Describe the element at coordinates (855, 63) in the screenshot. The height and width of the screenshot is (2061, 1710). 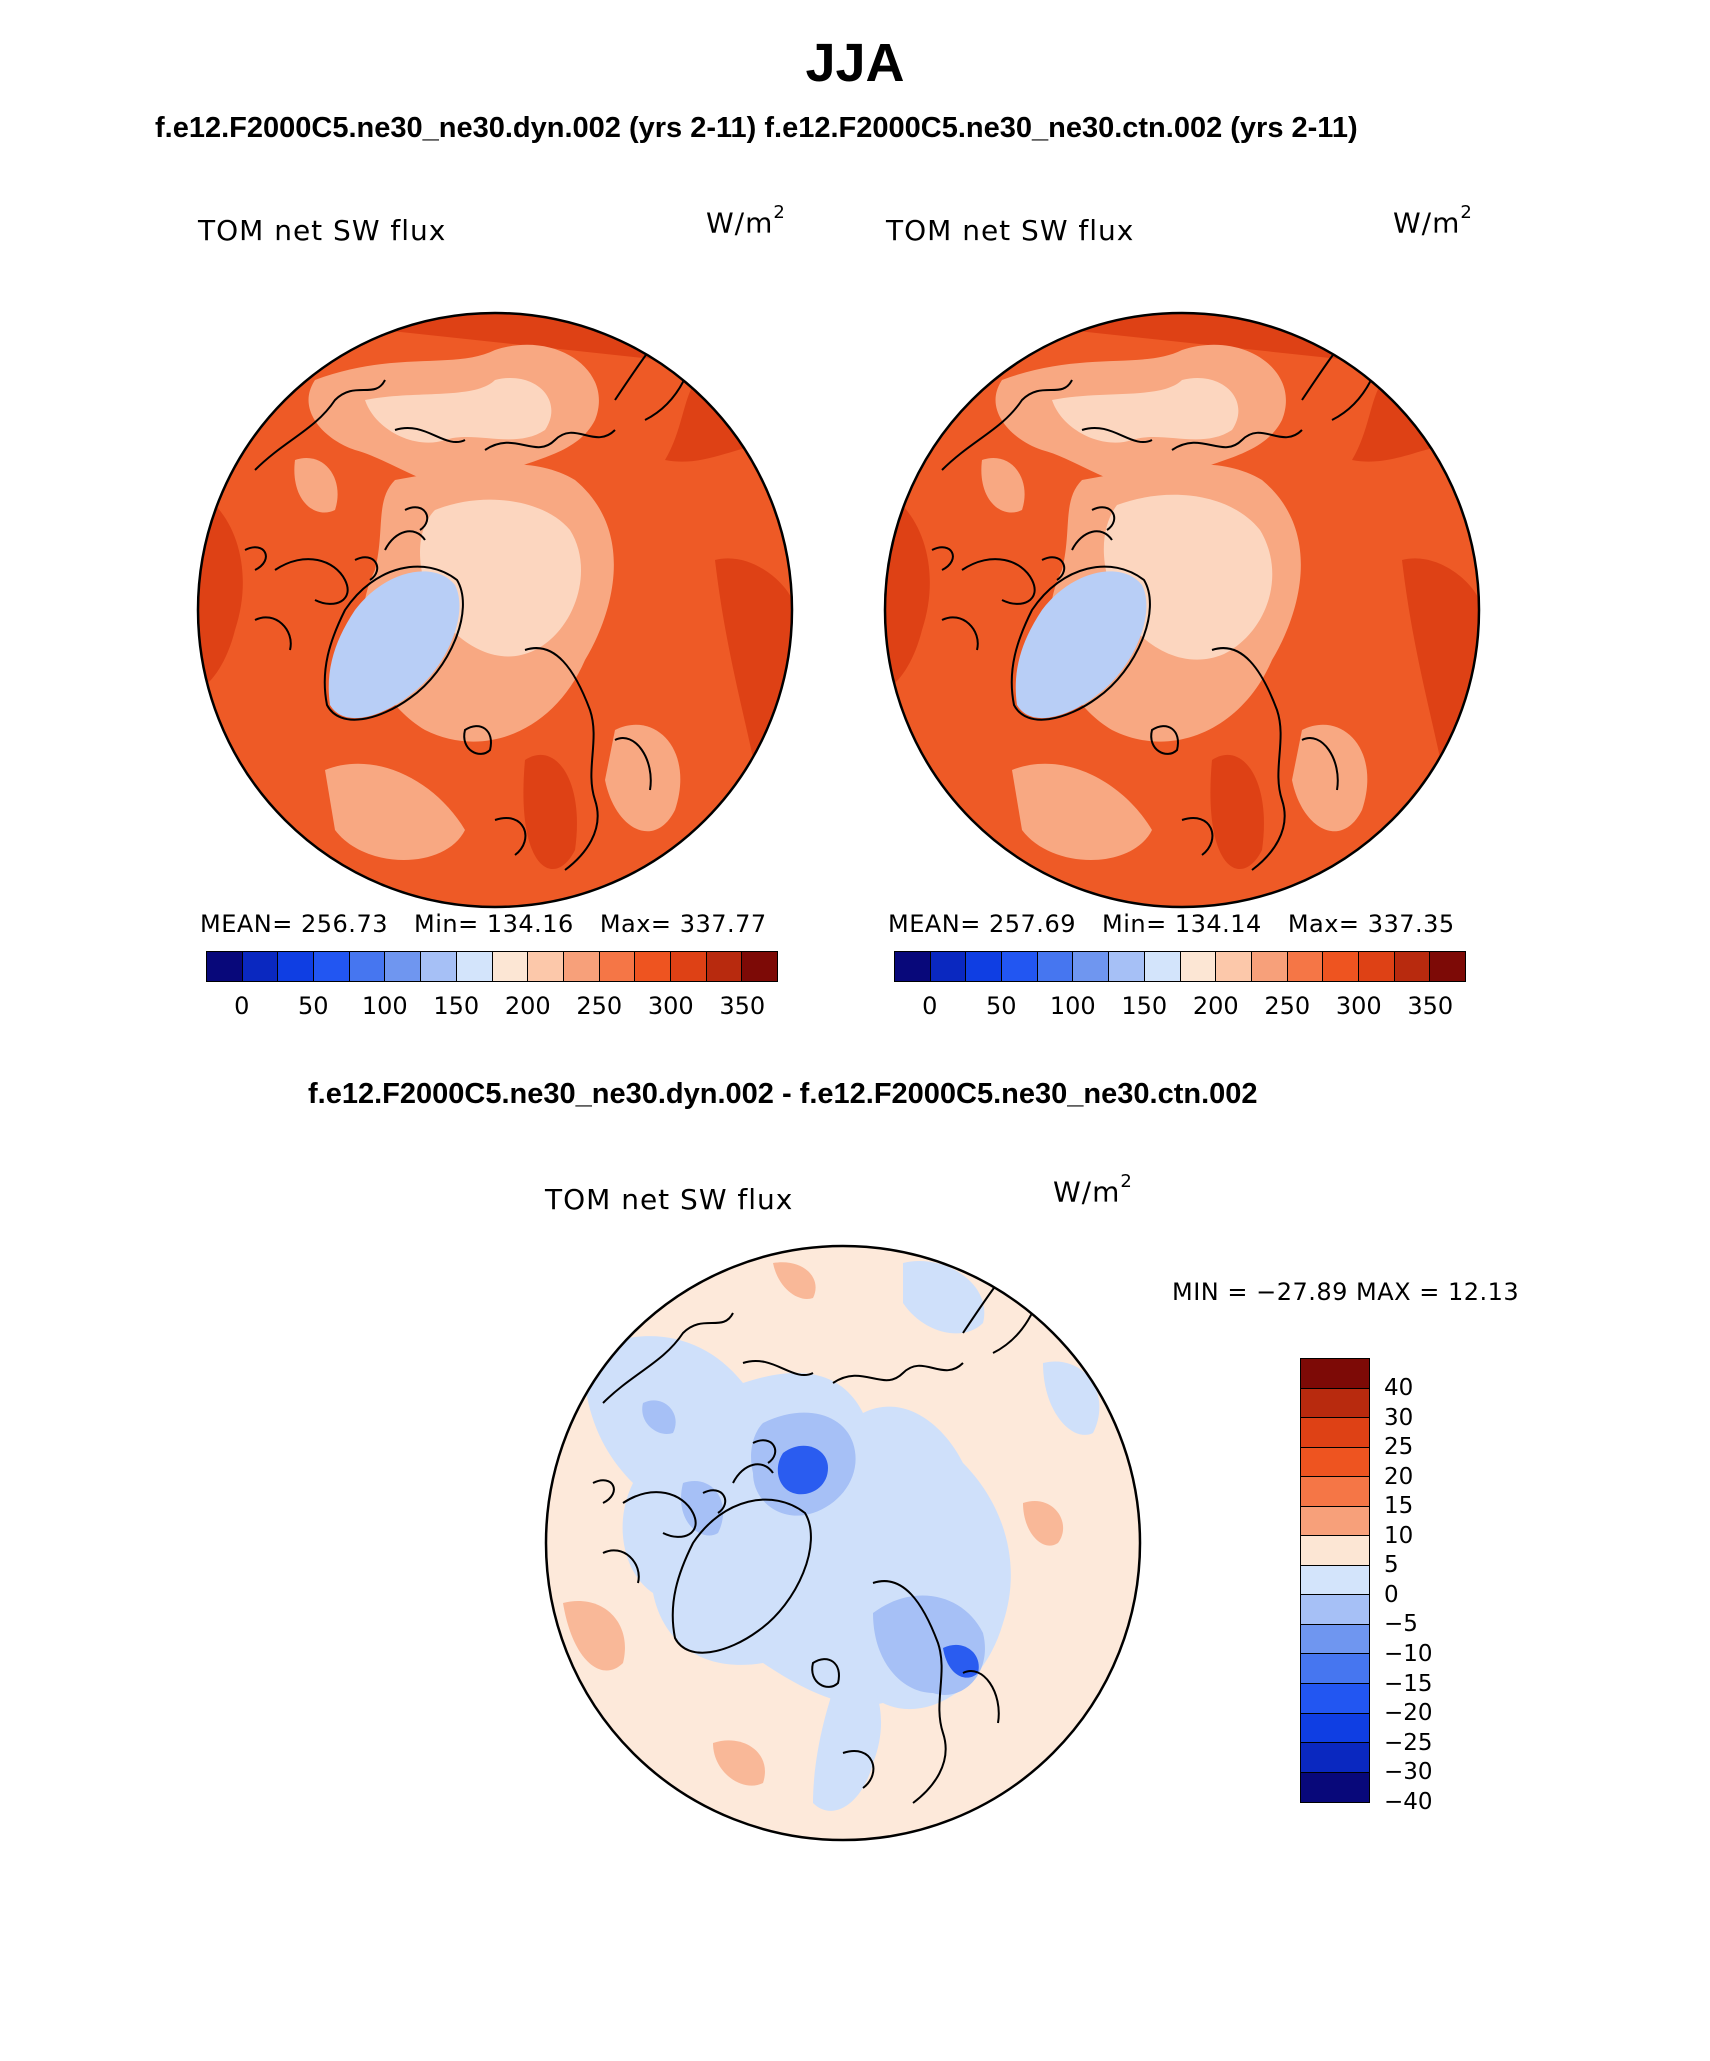
I see `figure-title: JJA` at that location.